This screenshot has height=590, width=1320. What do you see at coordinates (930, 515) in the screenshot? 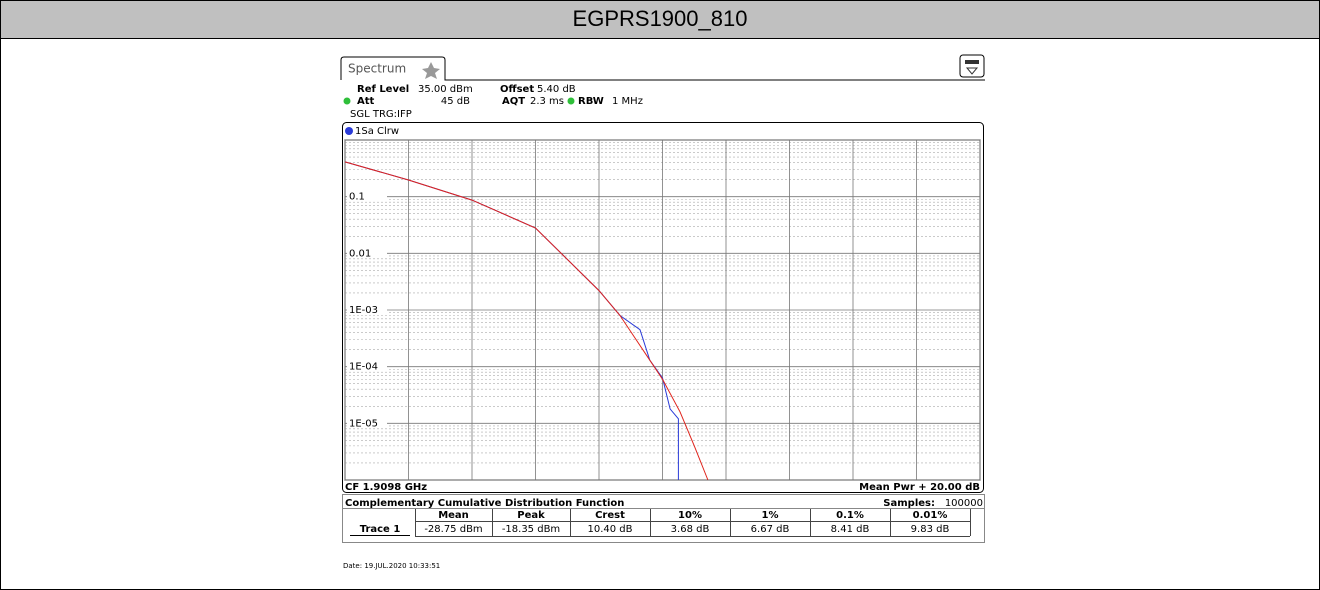
I see `column-header: 0.01%` at bounding box center [930, 515].